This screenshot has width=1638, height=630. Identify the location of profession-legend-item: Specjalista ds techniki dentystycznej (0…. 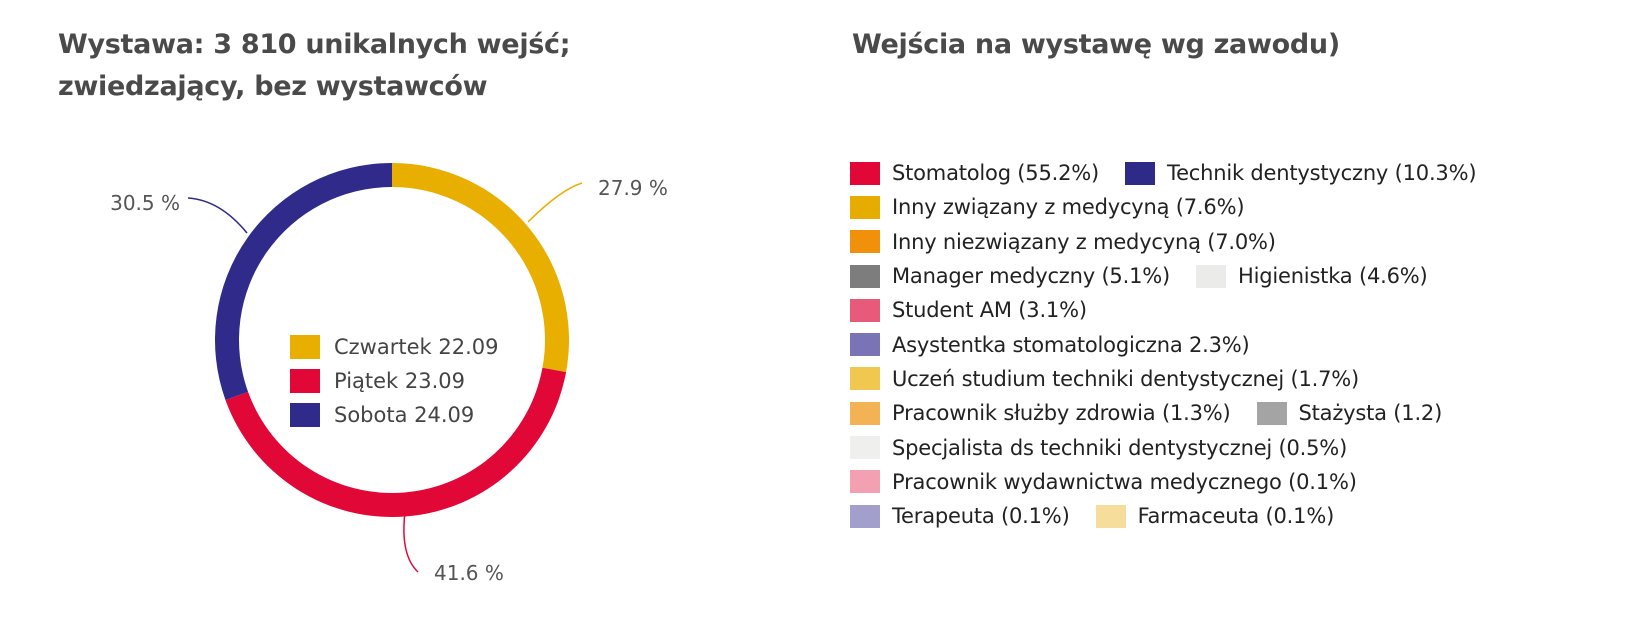
(1098, 448).